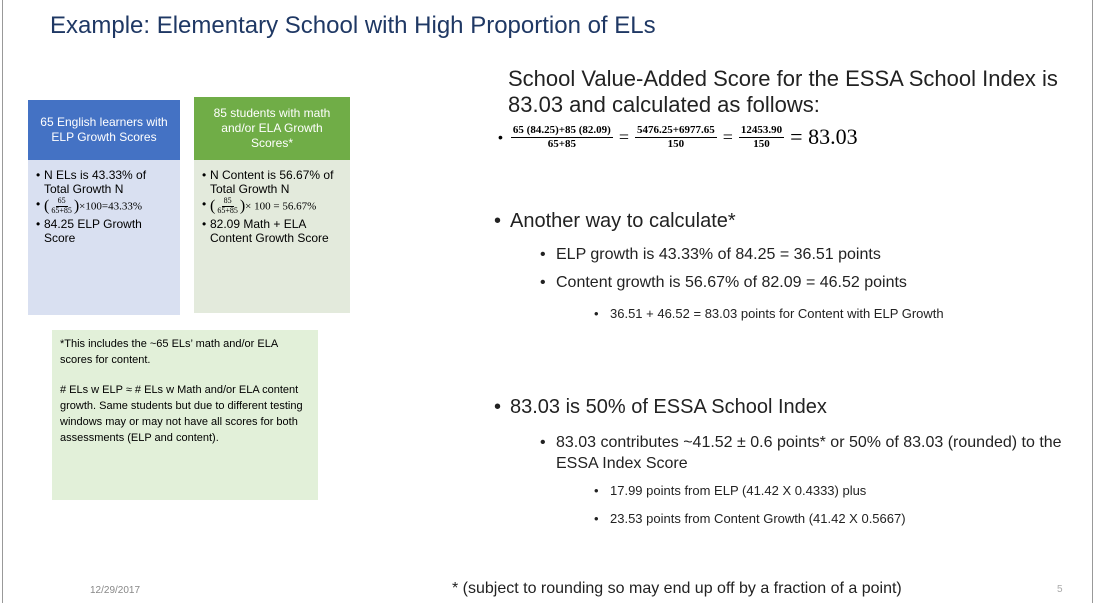 This screenshot has height=605, width=1097. Describe the element at coordinates (615, 221) in the screenshot. I see `section-heading: Another way to calculate*` at that location.